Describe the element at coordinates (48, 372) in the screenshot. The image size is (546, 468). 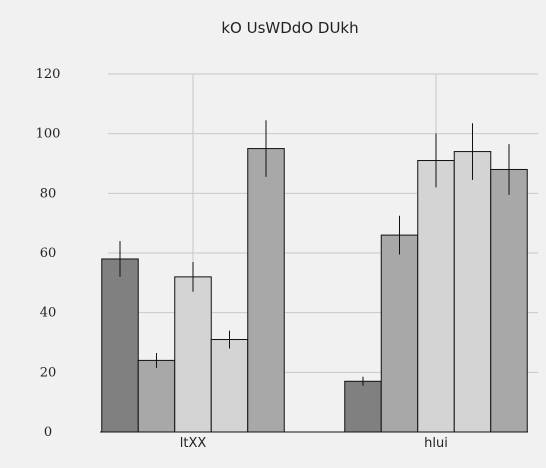
I see `y-tick-label: 20` at that location.